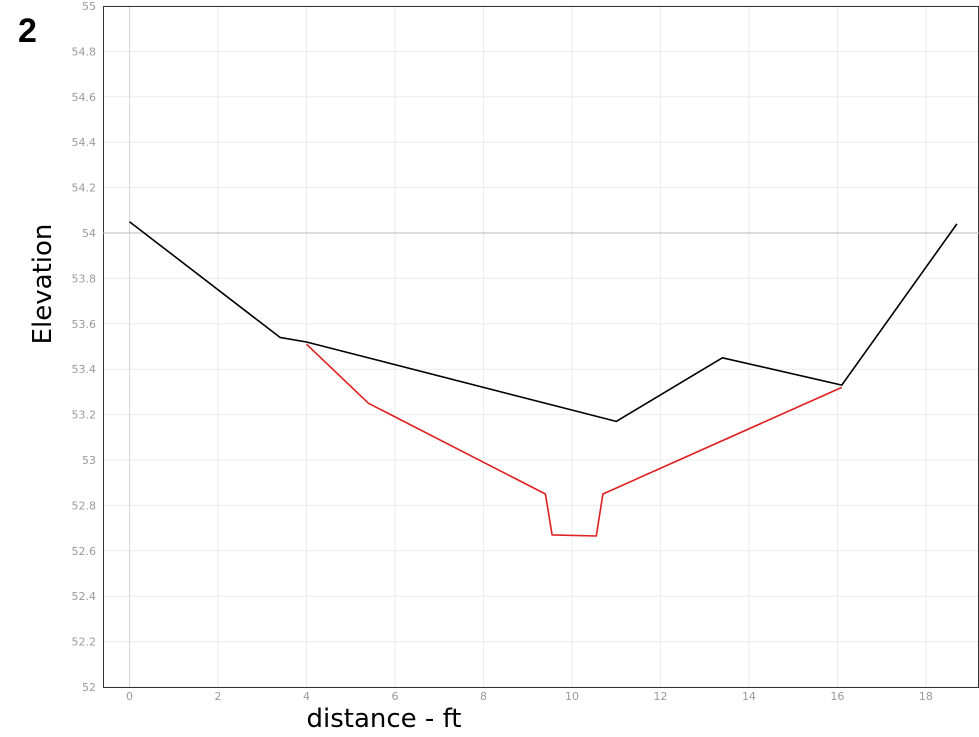 The height and width of the screenshot is (737, 979). Describe the element at coordinates (84, 596) in the screenshot. I see `y-tick-label: 52.4` at that location.